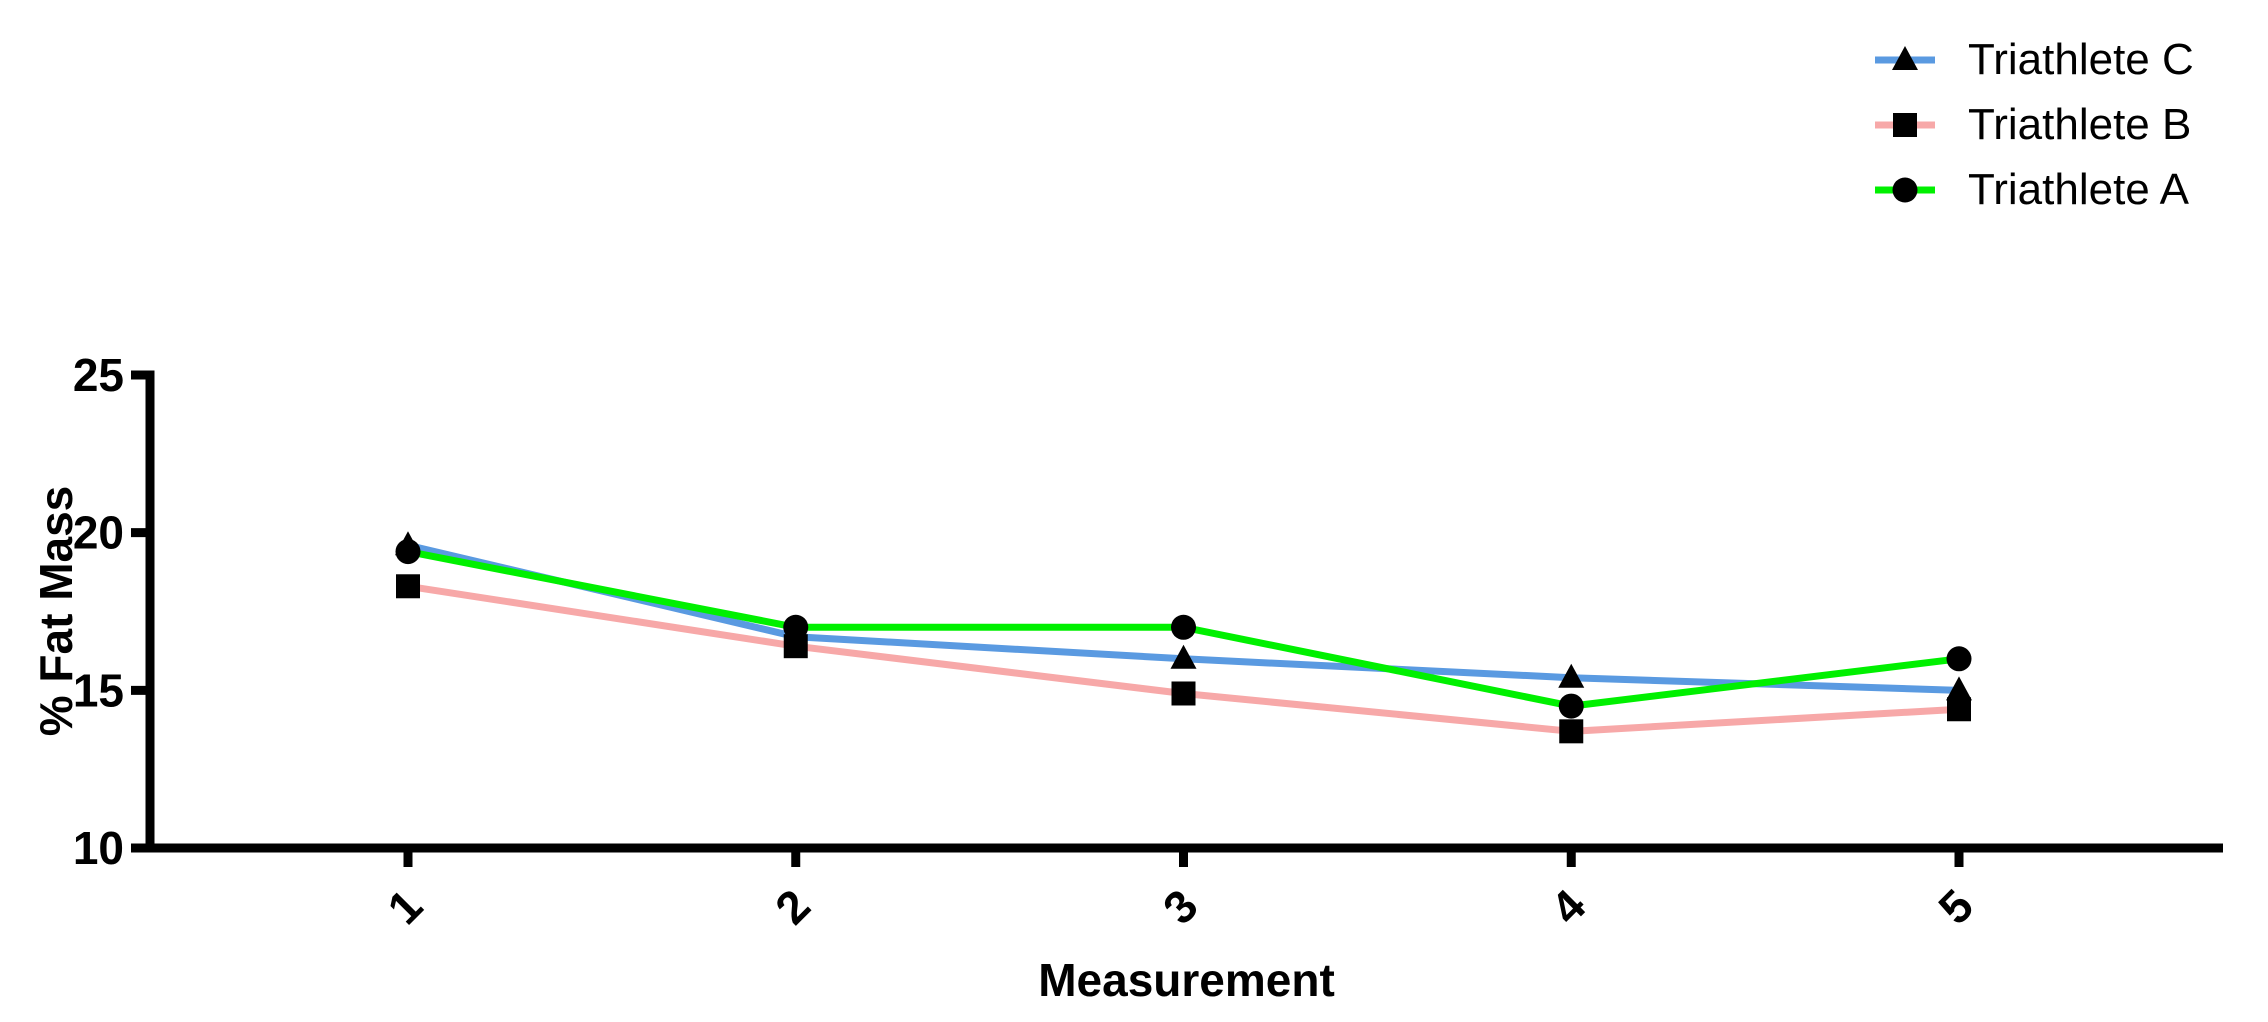 This screenshot has height=1022, width=2268. What do you see at coordinates (792, 906) in the screenshot?
I see `x-tick-label: 2` at bounding box center [792, 906].